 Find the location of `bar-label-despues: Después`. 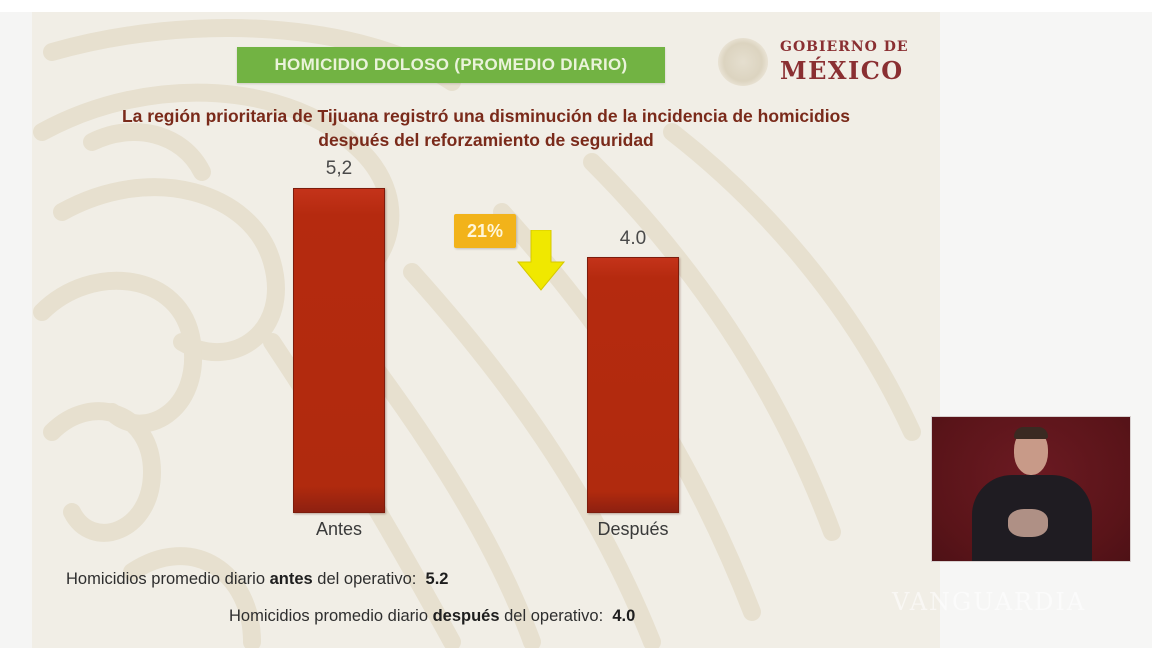

bar-label-despues: Después is located at coordinates (633, 529).